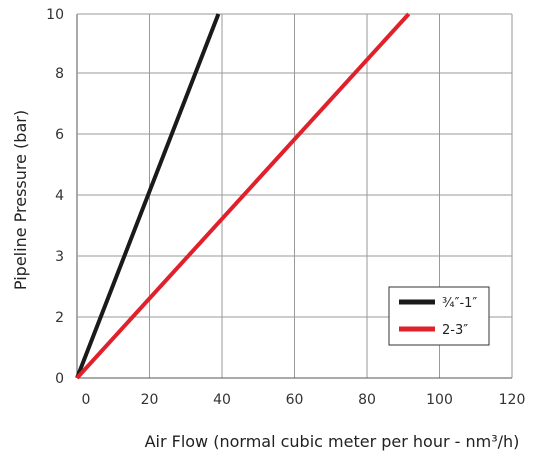 This screenshot has width=549, height=457. I want to click on y-tick-label: 8, so click(59, 74).